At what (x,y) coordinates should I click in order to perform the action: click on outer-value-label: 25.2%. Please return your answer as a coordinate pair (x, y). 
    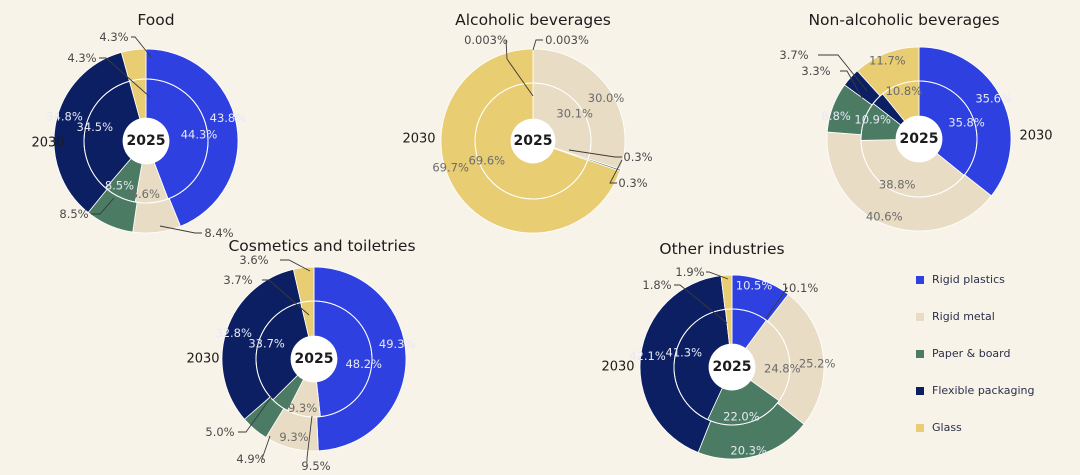
    Looking at the image, I should click on (817, 364).